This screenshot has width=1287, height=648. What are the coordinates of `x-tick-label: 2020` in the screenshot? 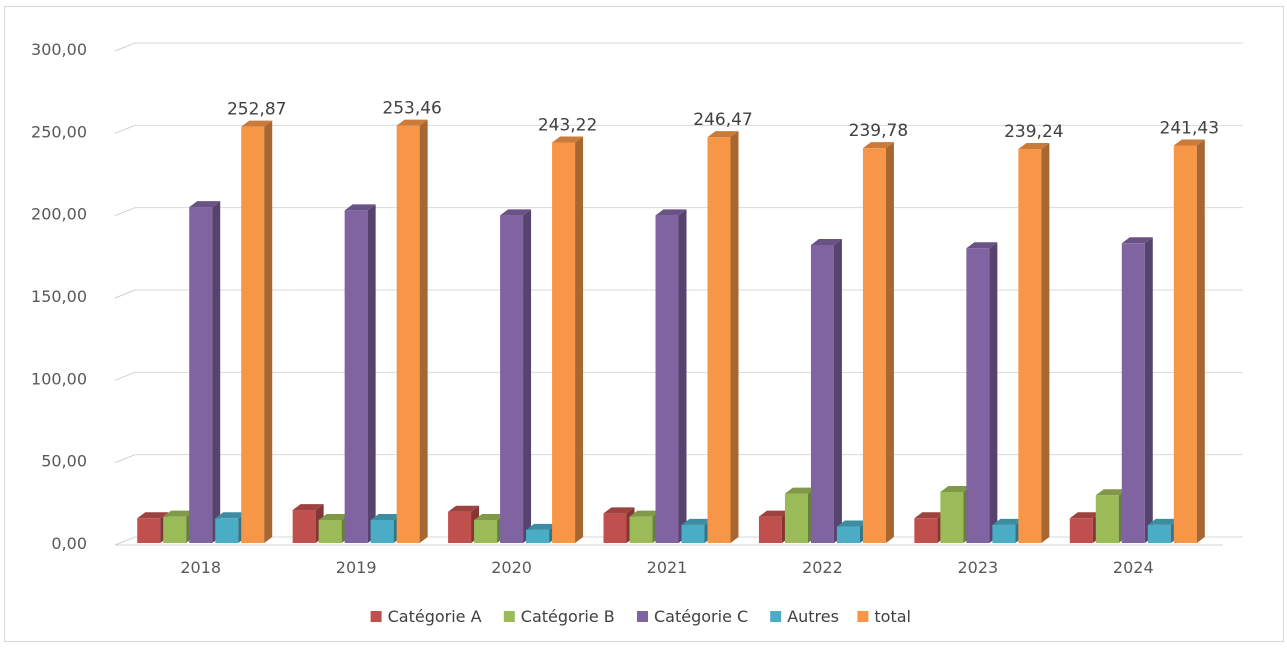 It's located at (511, 567).